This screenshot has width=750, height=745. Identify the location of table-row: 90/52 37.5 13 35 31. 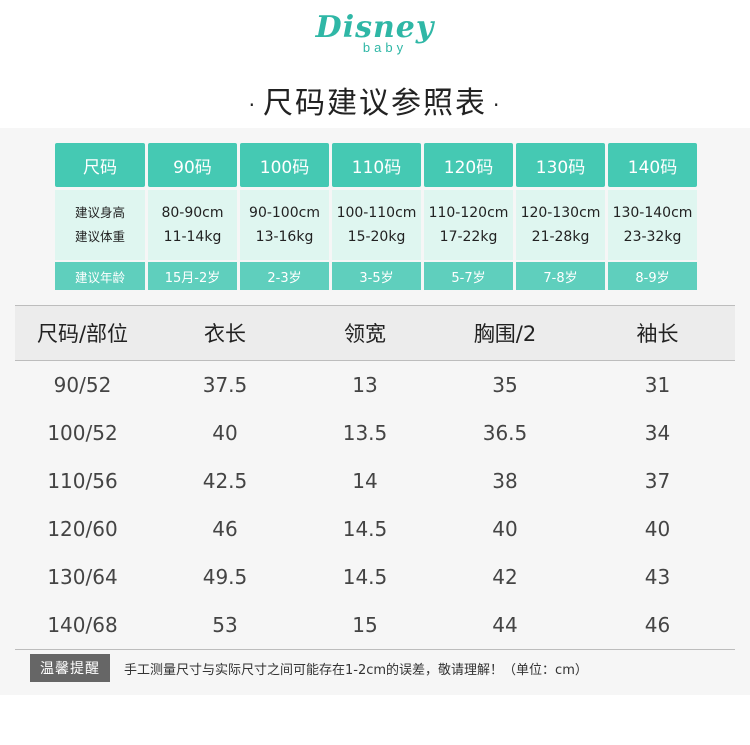
(375, 385).